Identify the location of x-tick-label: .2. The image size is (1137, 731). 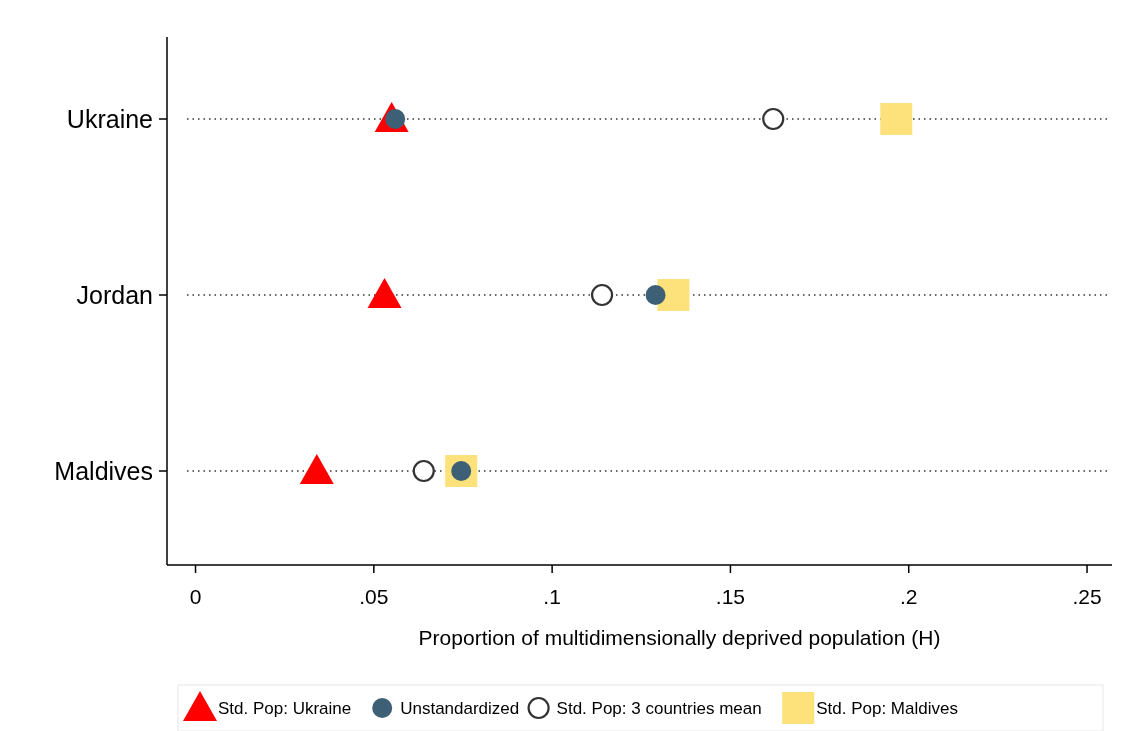
(908, 596).